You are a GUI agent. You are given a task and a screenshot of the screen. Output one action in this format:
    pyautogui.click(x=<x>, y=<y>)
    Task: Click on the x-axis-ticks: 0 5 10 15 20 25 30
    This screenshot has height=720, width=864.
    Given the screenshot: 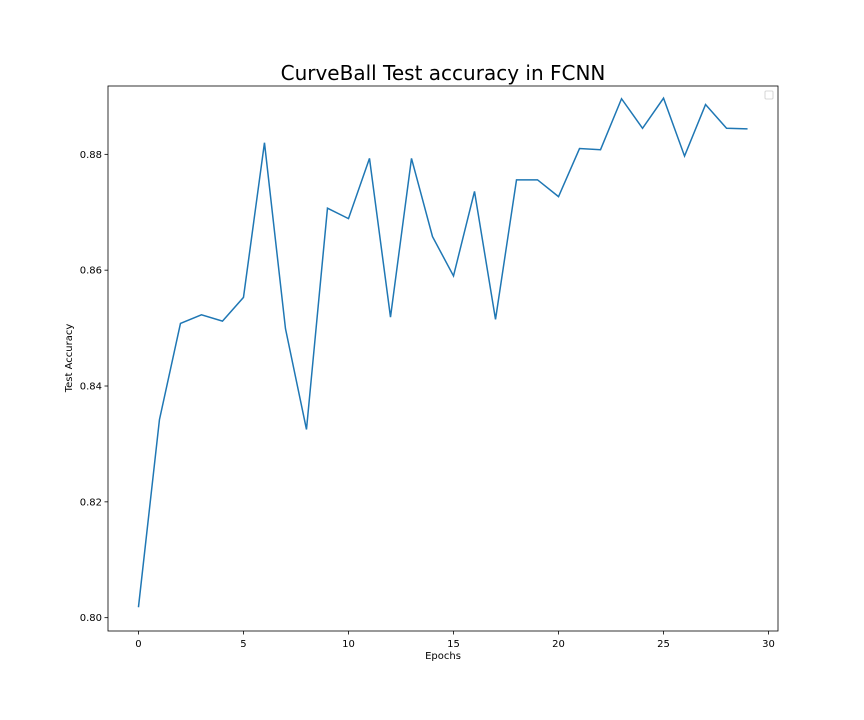 What is the action you would take?
    pyautogui.click(x=455, y=640)
    